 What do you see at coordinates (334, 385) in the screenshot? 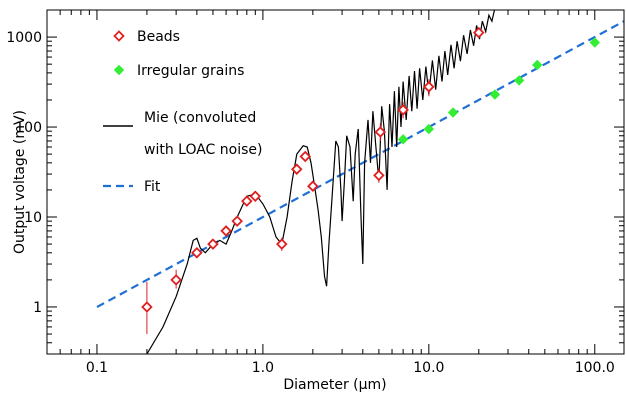
I see `x-axis-title: Diameter (μm)` at bounding box center [334, 385].